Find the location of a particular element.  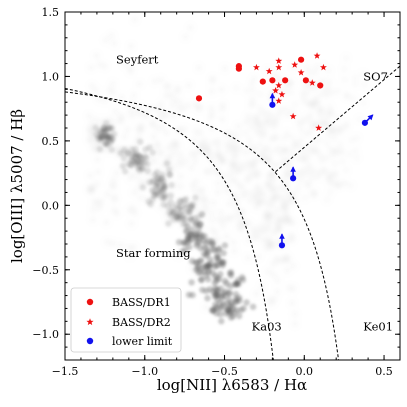

limit-point is located at coordinates (282, 245).